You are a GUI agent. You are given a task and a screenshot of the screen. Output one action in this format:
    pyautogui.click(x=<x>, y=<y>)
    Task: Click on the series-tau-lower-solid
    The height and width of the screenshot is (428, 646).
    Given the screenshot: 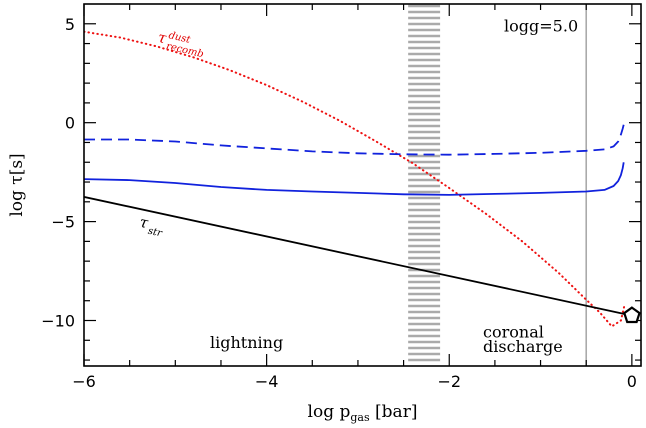 What is the action you would take?
    pyautogui.click(x=354, y=179)
    